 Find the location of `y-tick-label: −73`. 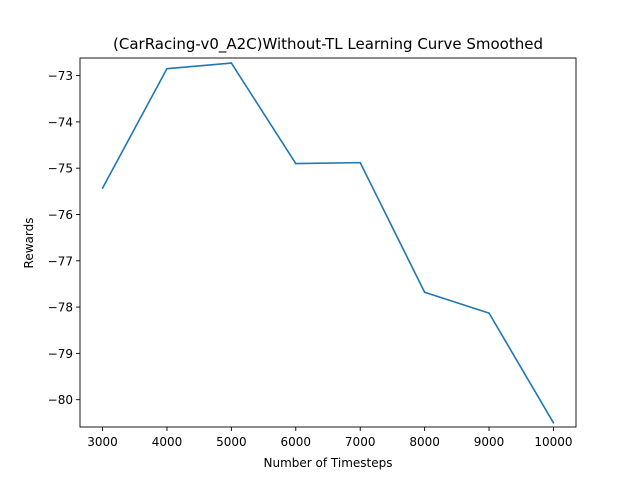

y-tick-label: −73 is located at coordinates (60, 76).